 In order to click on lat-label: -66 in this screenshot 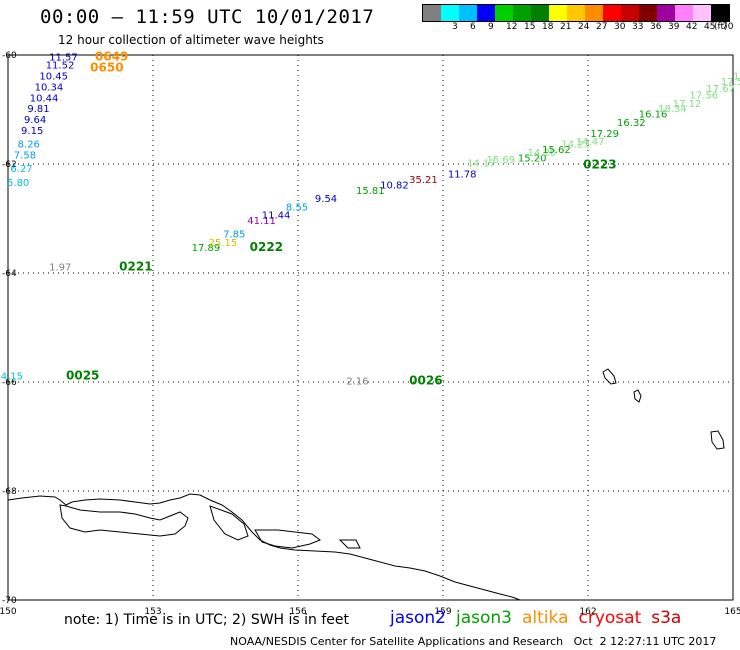, I will do `click(9, 383)`.